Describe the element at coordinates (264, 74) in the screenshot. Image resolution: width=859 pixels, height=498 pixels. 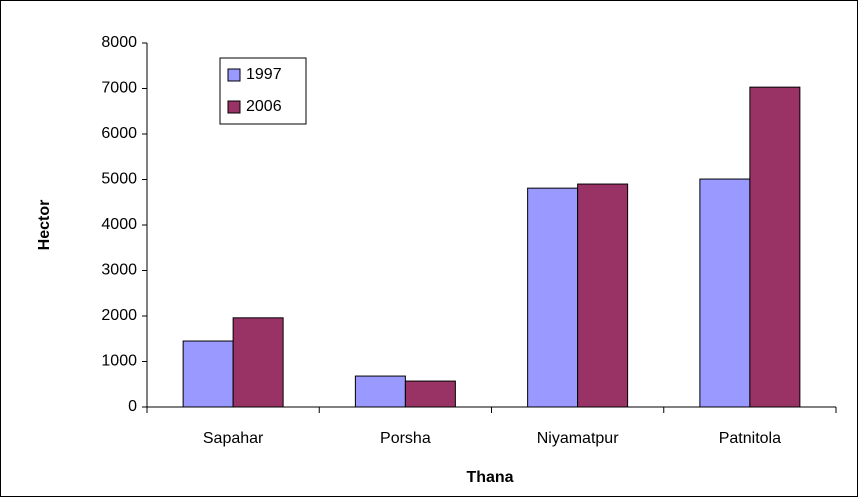
I see `legend-label: 1997` at that location.